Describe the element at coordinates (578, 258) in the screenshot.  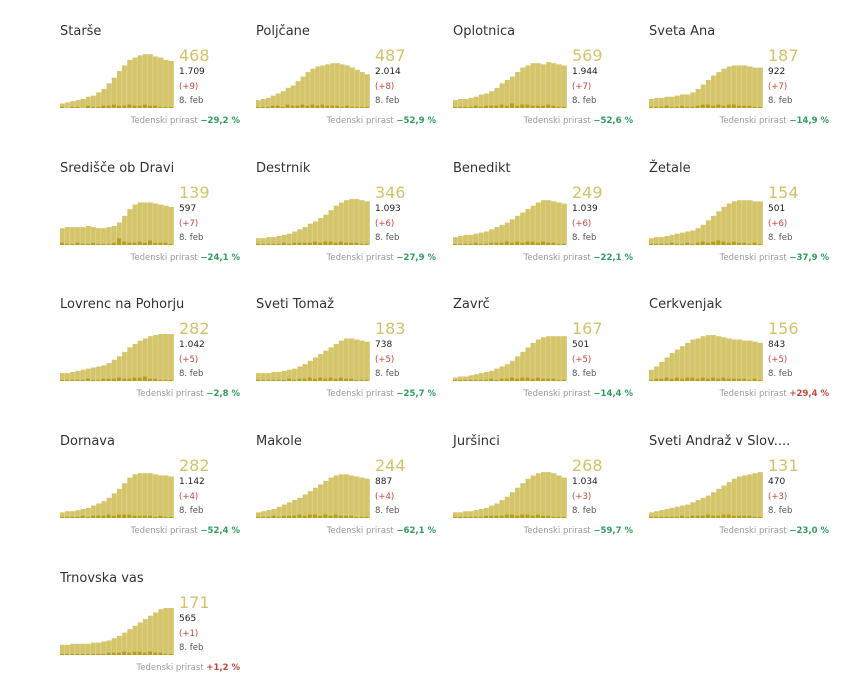
I see `weekly-growth: Tedenski prirast −22,1 %` at that location.